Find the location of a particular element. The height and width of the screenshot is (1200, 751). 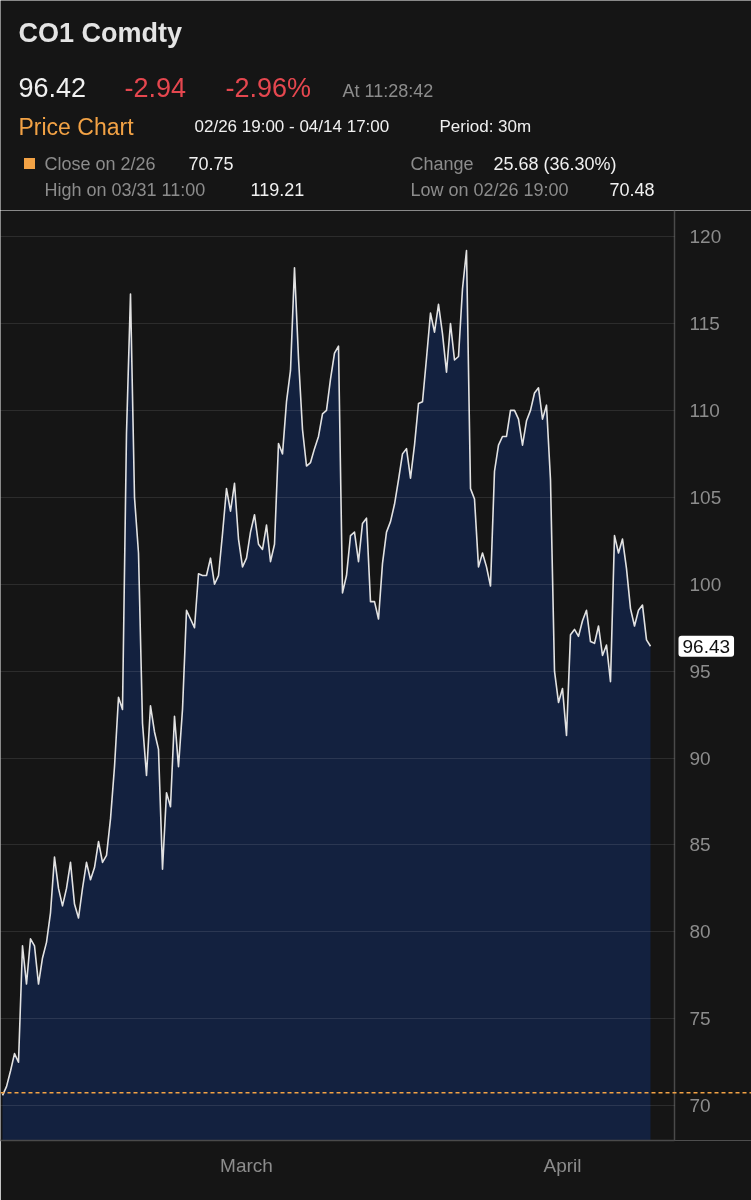

y-tick-label: 120 is located at coordinates (705, 237).